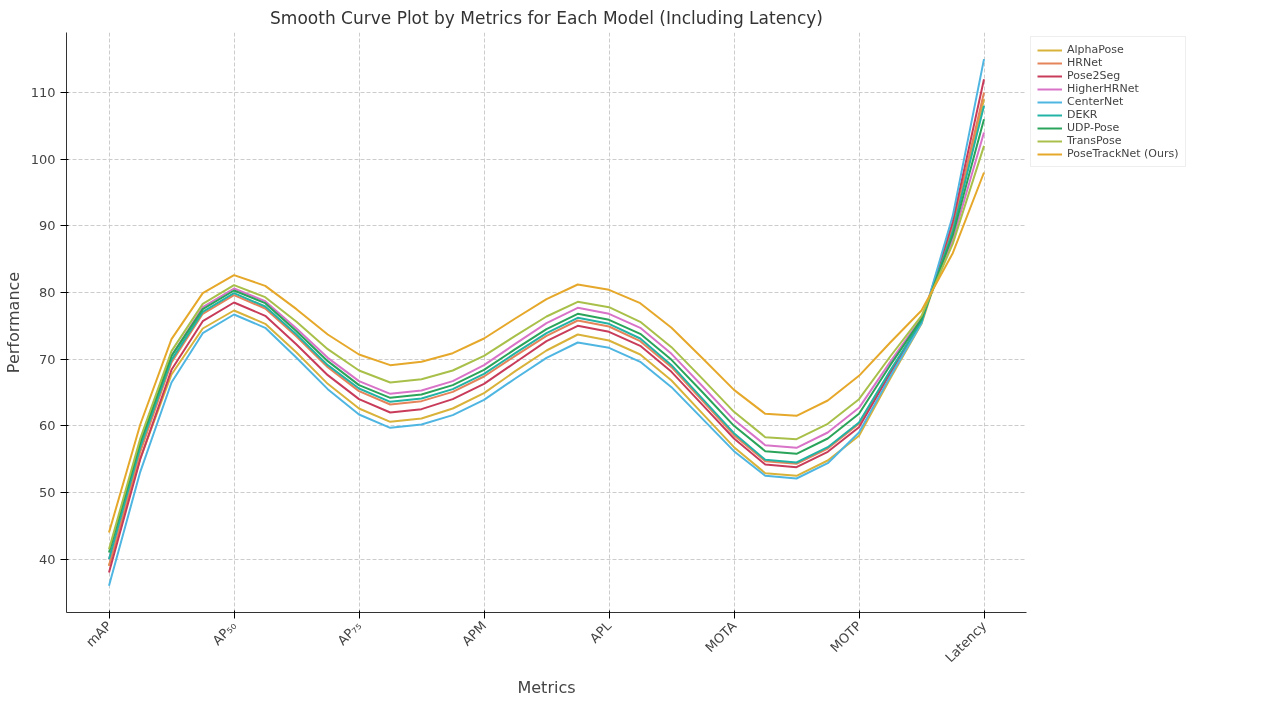 Image resolution: width=1279 pixels, height=715 pixels. Describe the element at coordinates (546, 688) in the screenshot. I see `x-axis-title: Metrics` at that location.